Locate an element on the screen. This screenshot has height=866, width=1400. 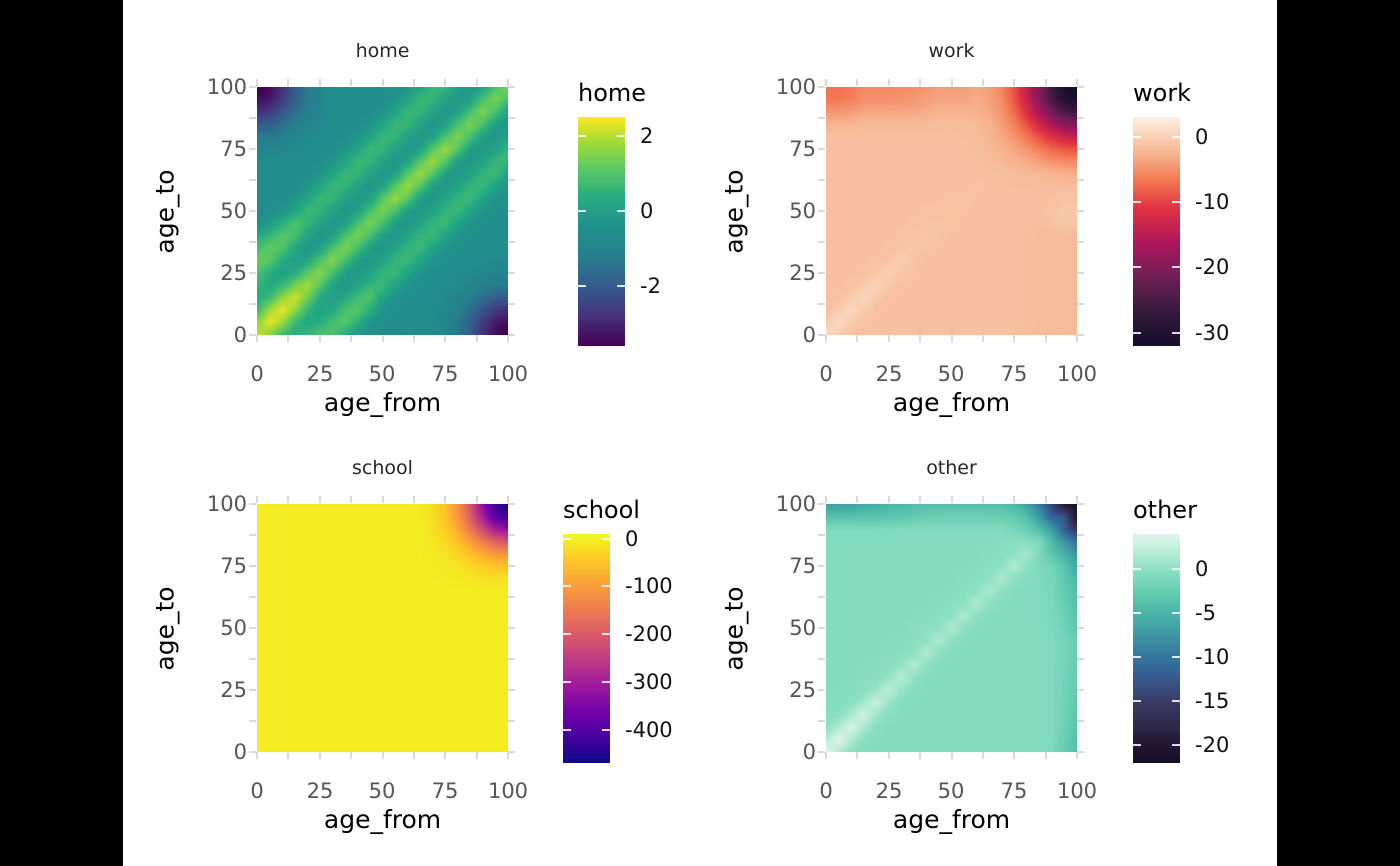
legend-tick-label: -5 is located at coordinates (1205, 613).